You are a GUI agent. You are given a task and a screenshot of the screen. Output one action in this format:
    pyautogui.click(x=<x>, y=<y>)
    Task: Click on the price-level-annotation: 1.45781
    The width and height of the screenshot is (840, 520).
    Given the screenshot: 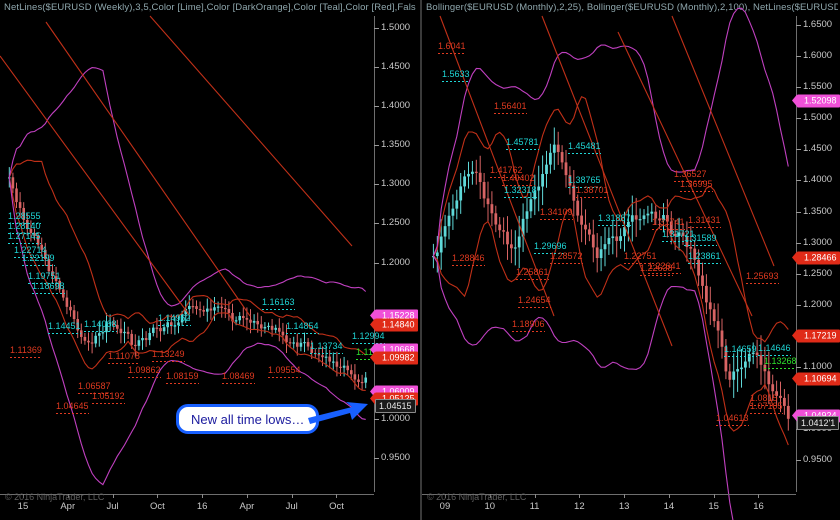 What is the action you would take?
    pyautogui.click(x=522, y=143)
    